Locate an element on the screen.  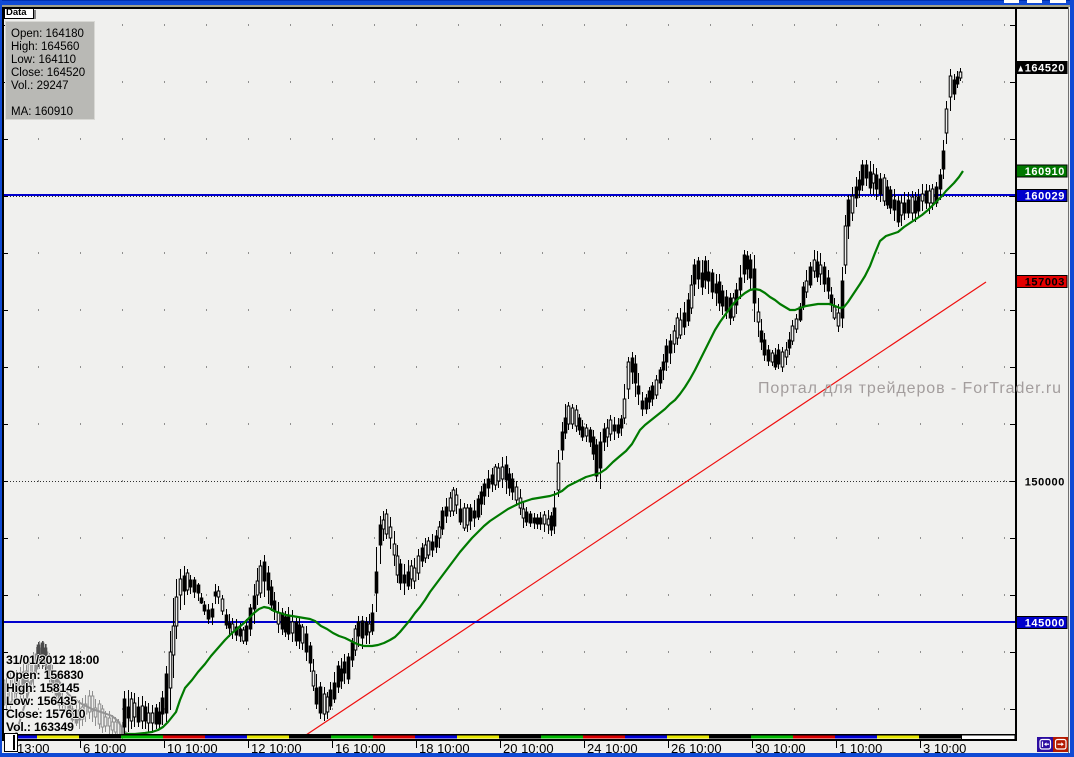
svg-text: 150000 is located at coordinates (1045, 483).